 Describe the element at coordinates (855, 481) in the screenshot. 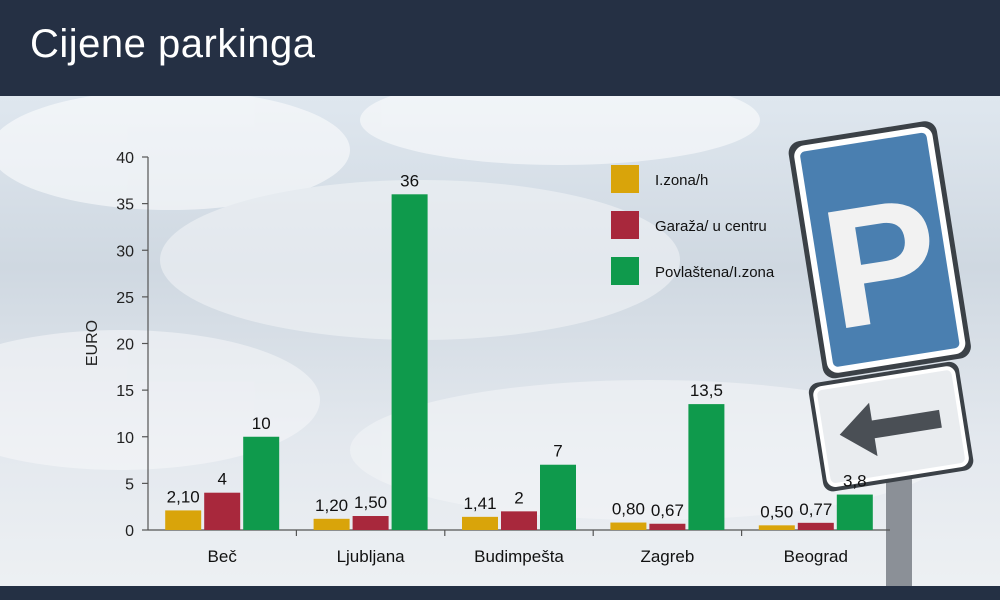

I see `data-label: 3,8` at that location.